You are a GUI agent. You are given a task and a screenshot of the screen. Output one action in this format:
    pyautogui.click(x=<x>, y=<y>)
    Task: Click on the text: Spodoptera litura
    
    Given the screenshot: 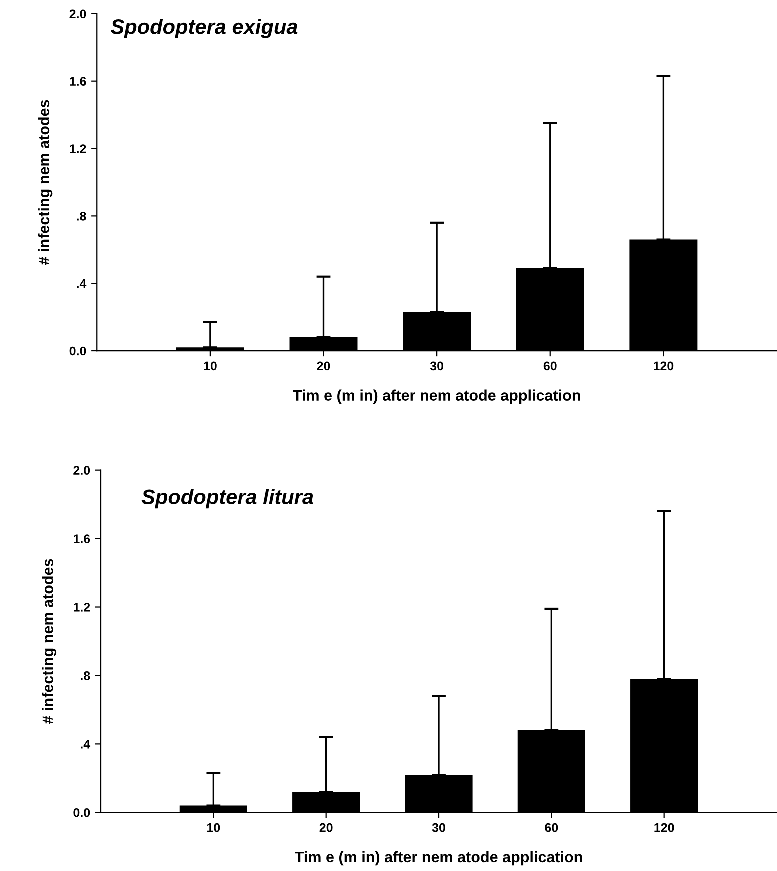 What is the action you would take?
    pyautogui.click(x=228, y=499)
    